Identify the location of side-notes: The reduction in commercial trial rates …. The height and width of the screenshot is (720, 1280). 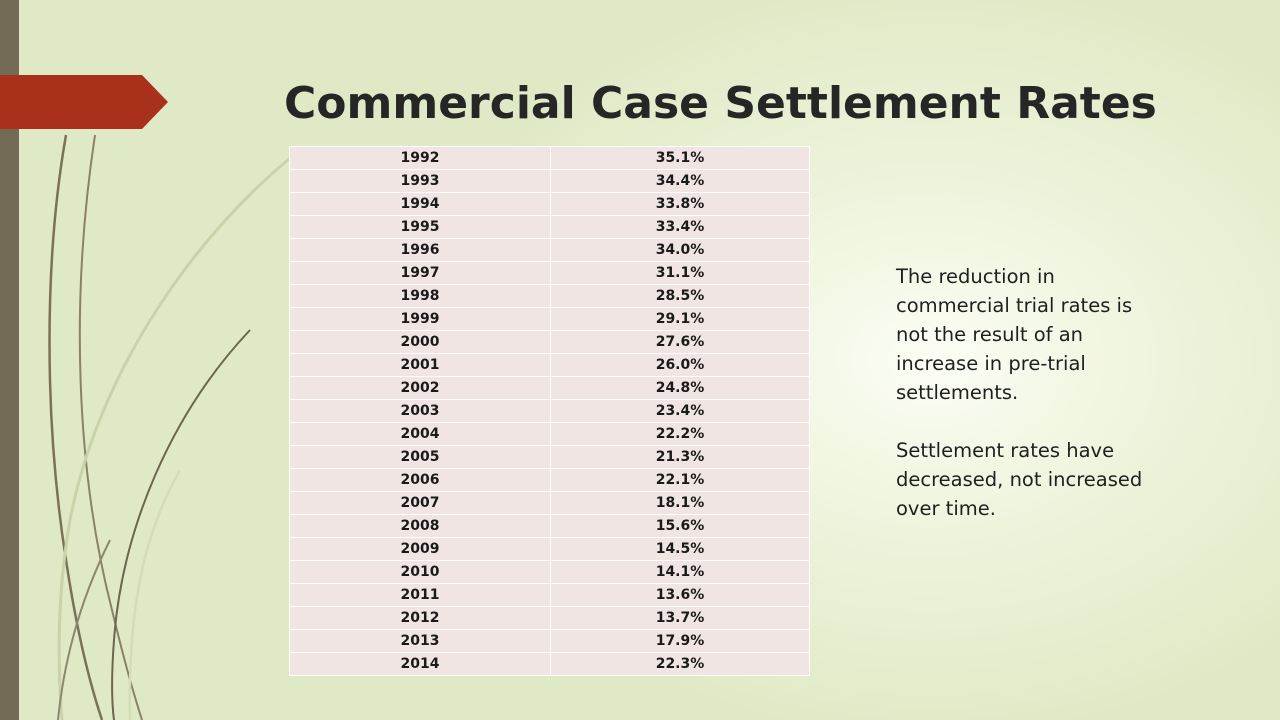
(1021, 392).